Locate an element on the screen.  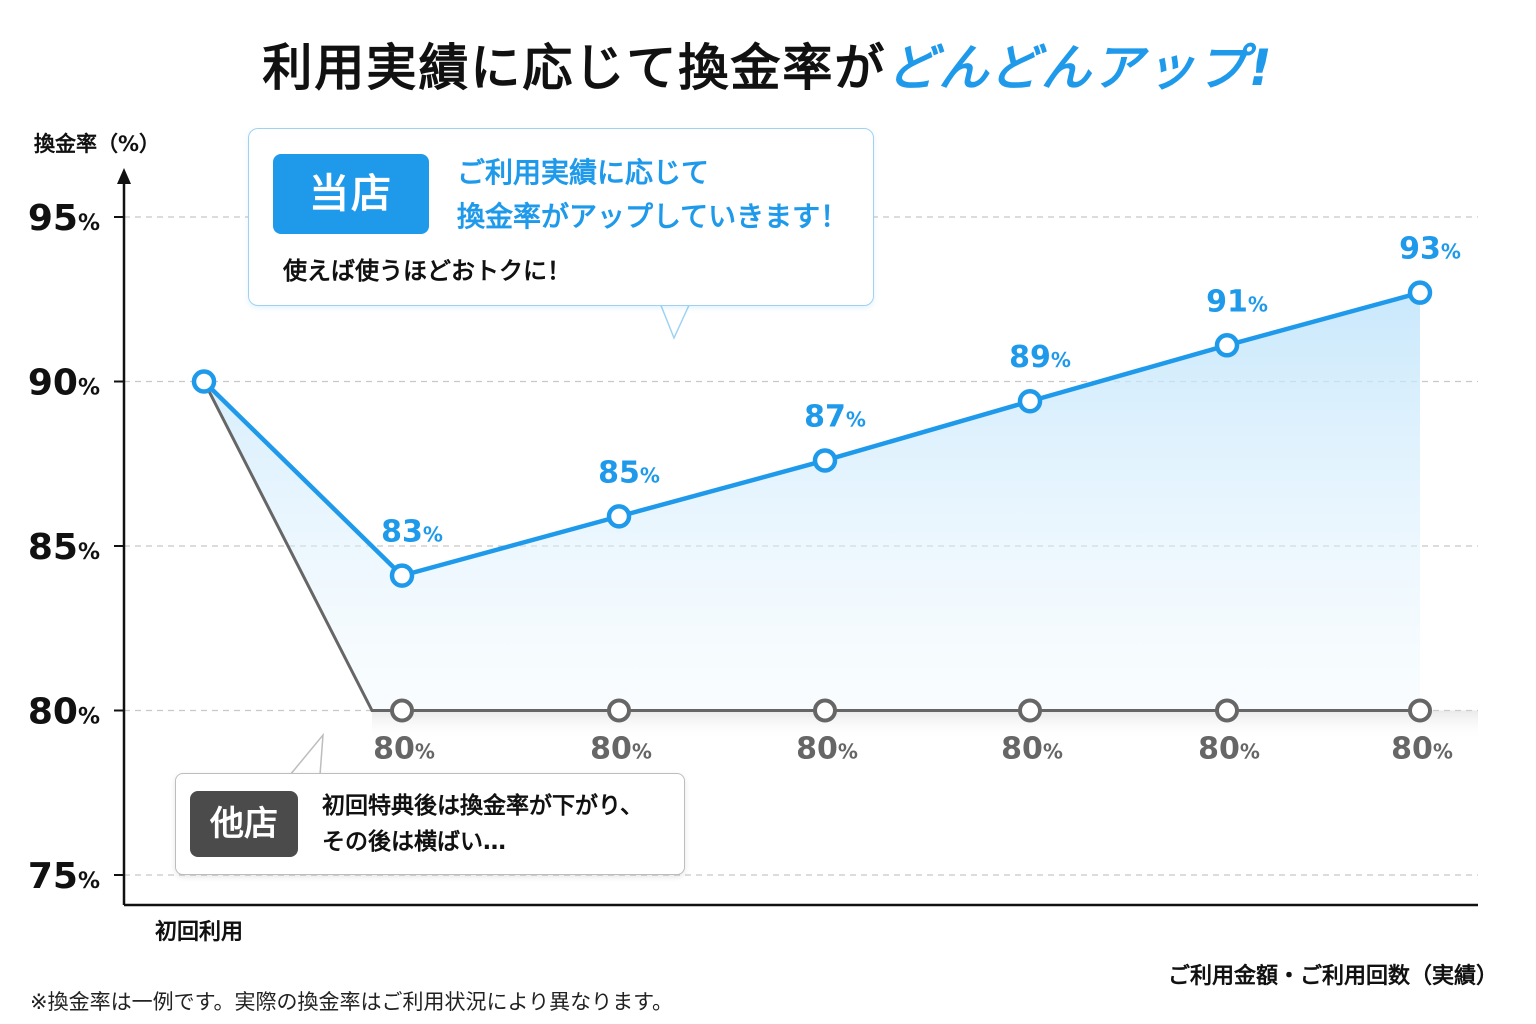
our-store-message-line2: 換金率がアップしていきます！ is located at coordinates (653, 216).